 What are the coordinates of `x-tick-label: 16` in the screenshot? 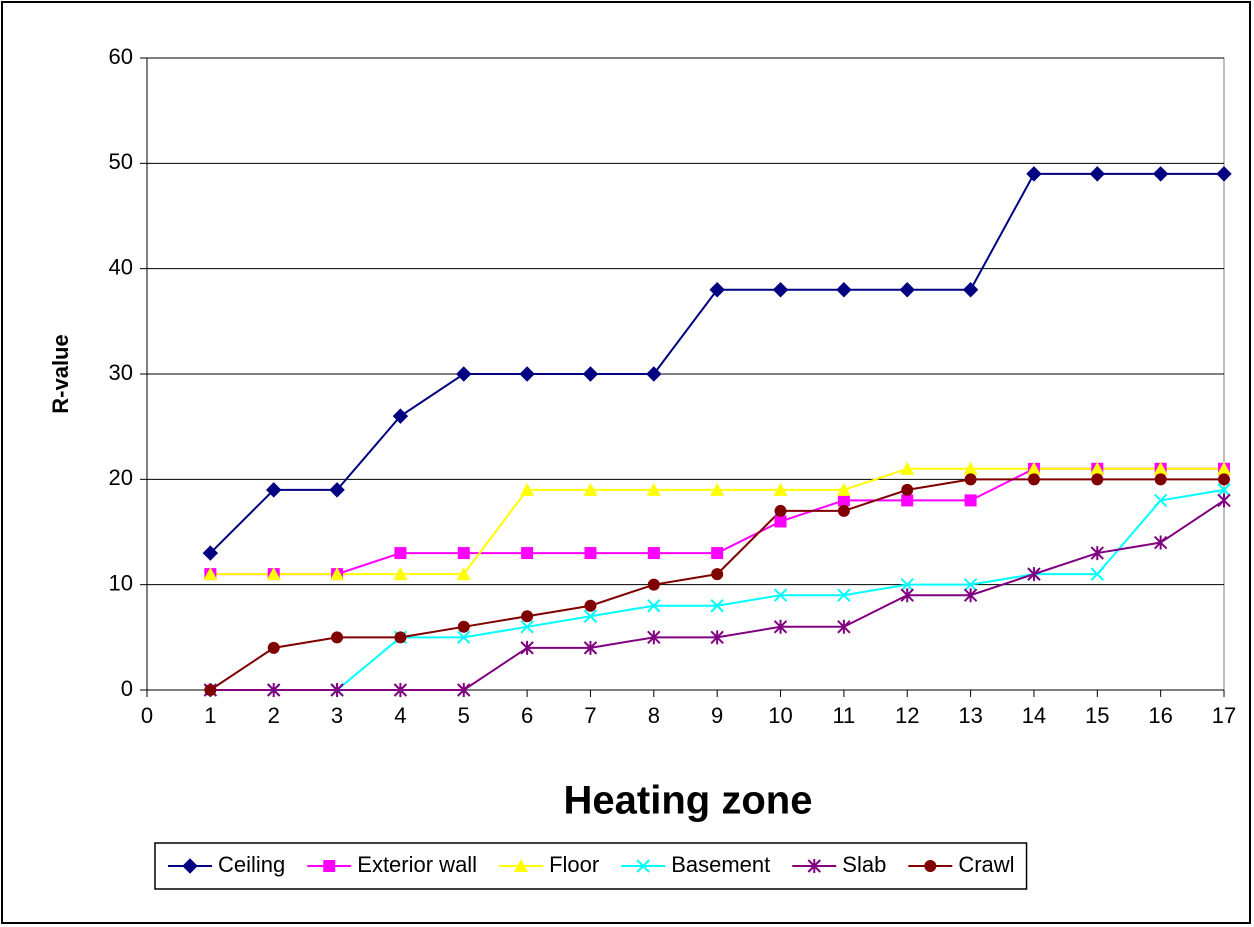 It's located at (1160, 715).